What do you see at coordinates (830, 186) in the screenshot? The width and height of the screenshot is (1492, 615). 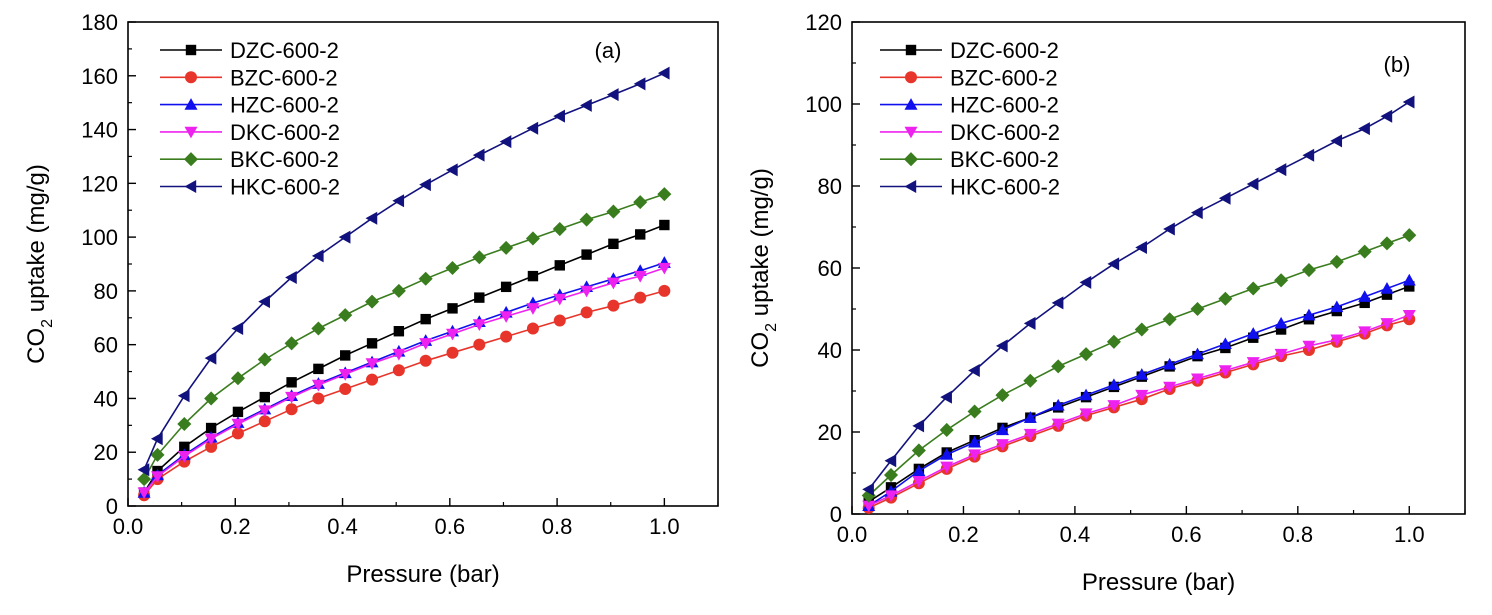 I see `y-tick-label: 80` at bounding box center [830, 186].